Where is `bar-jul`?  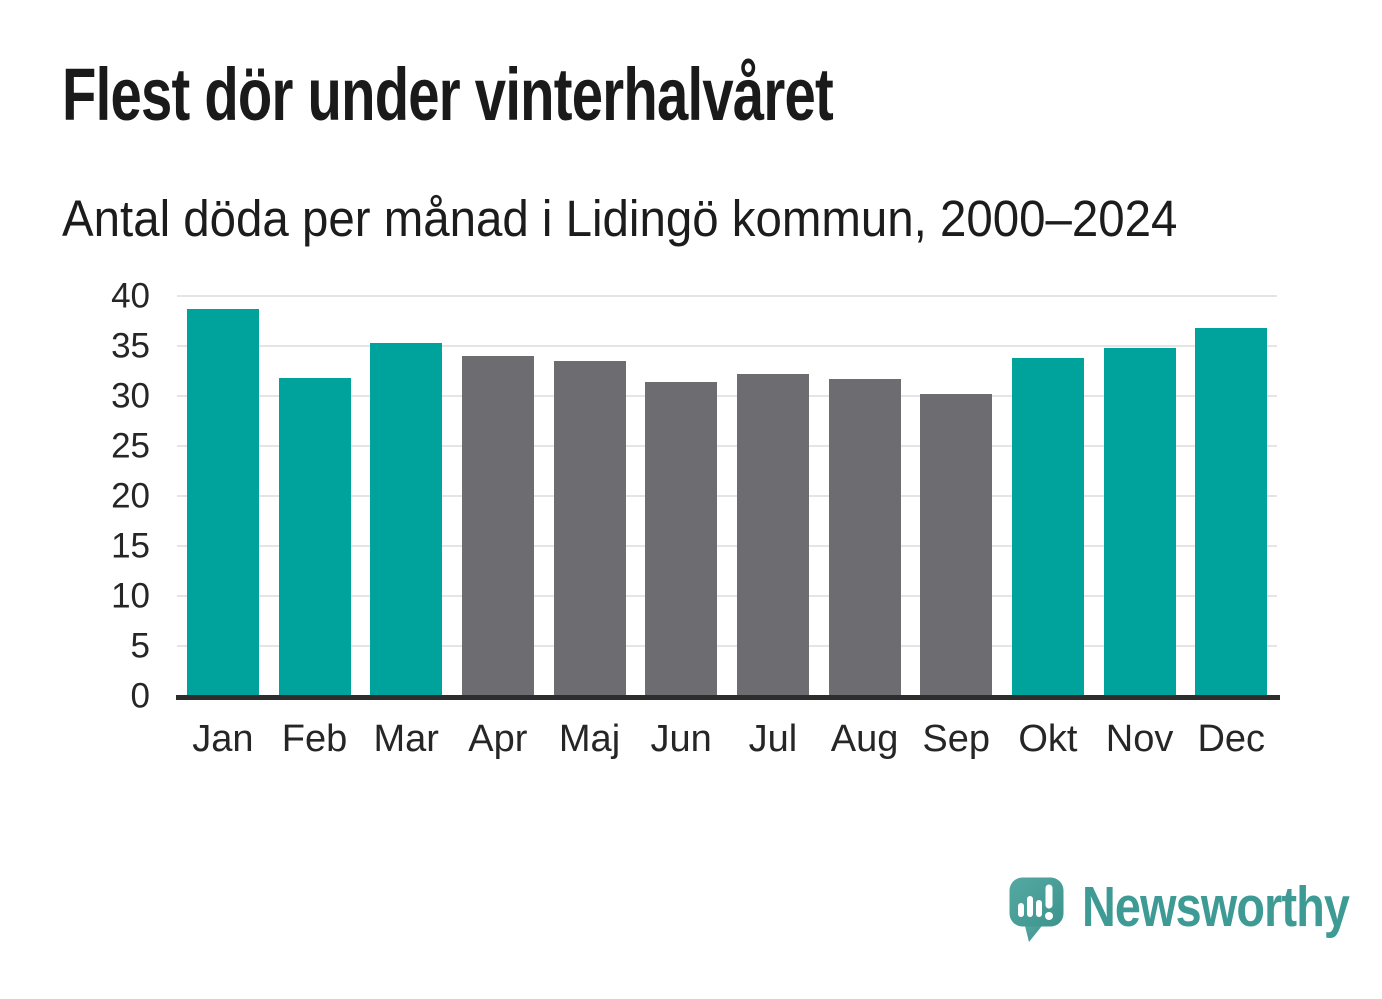
bar-jul is located at coordinates (772, 535).